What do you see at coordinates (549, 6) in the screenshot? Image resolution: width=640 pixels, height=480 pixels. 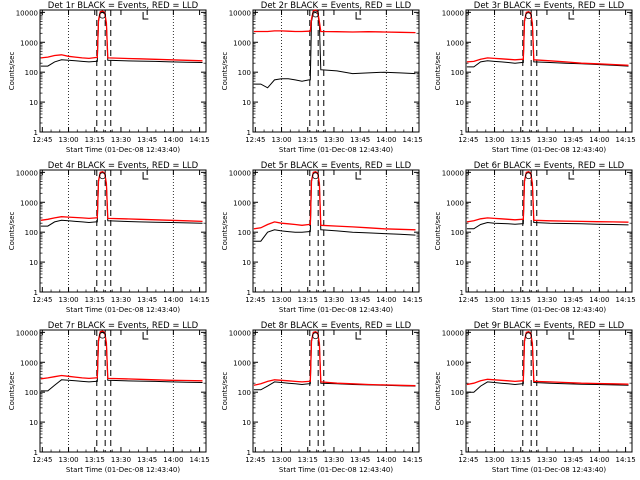 I see `panel-title: Det 3r BLACK = Events, RED = LLD` at bounding box center [549, 6].